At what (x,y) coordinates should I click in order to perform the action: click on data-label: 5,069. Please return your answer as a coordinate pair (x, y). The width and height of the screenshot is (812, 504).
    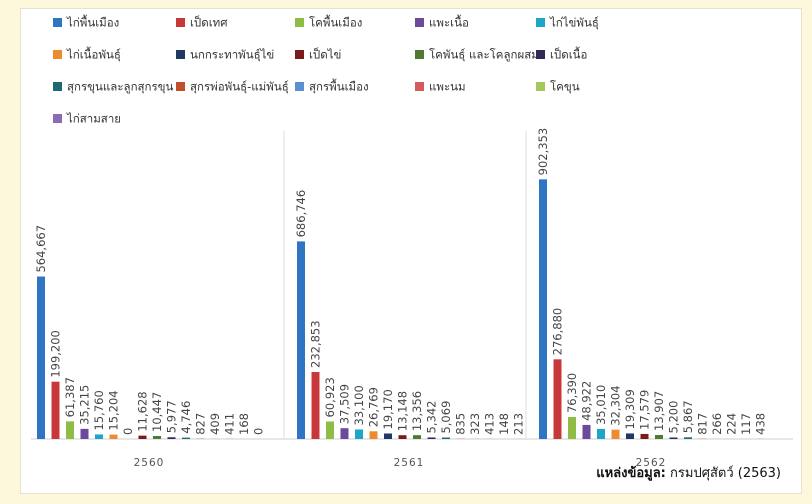
    Looking at the image, I should click on (446, 417).